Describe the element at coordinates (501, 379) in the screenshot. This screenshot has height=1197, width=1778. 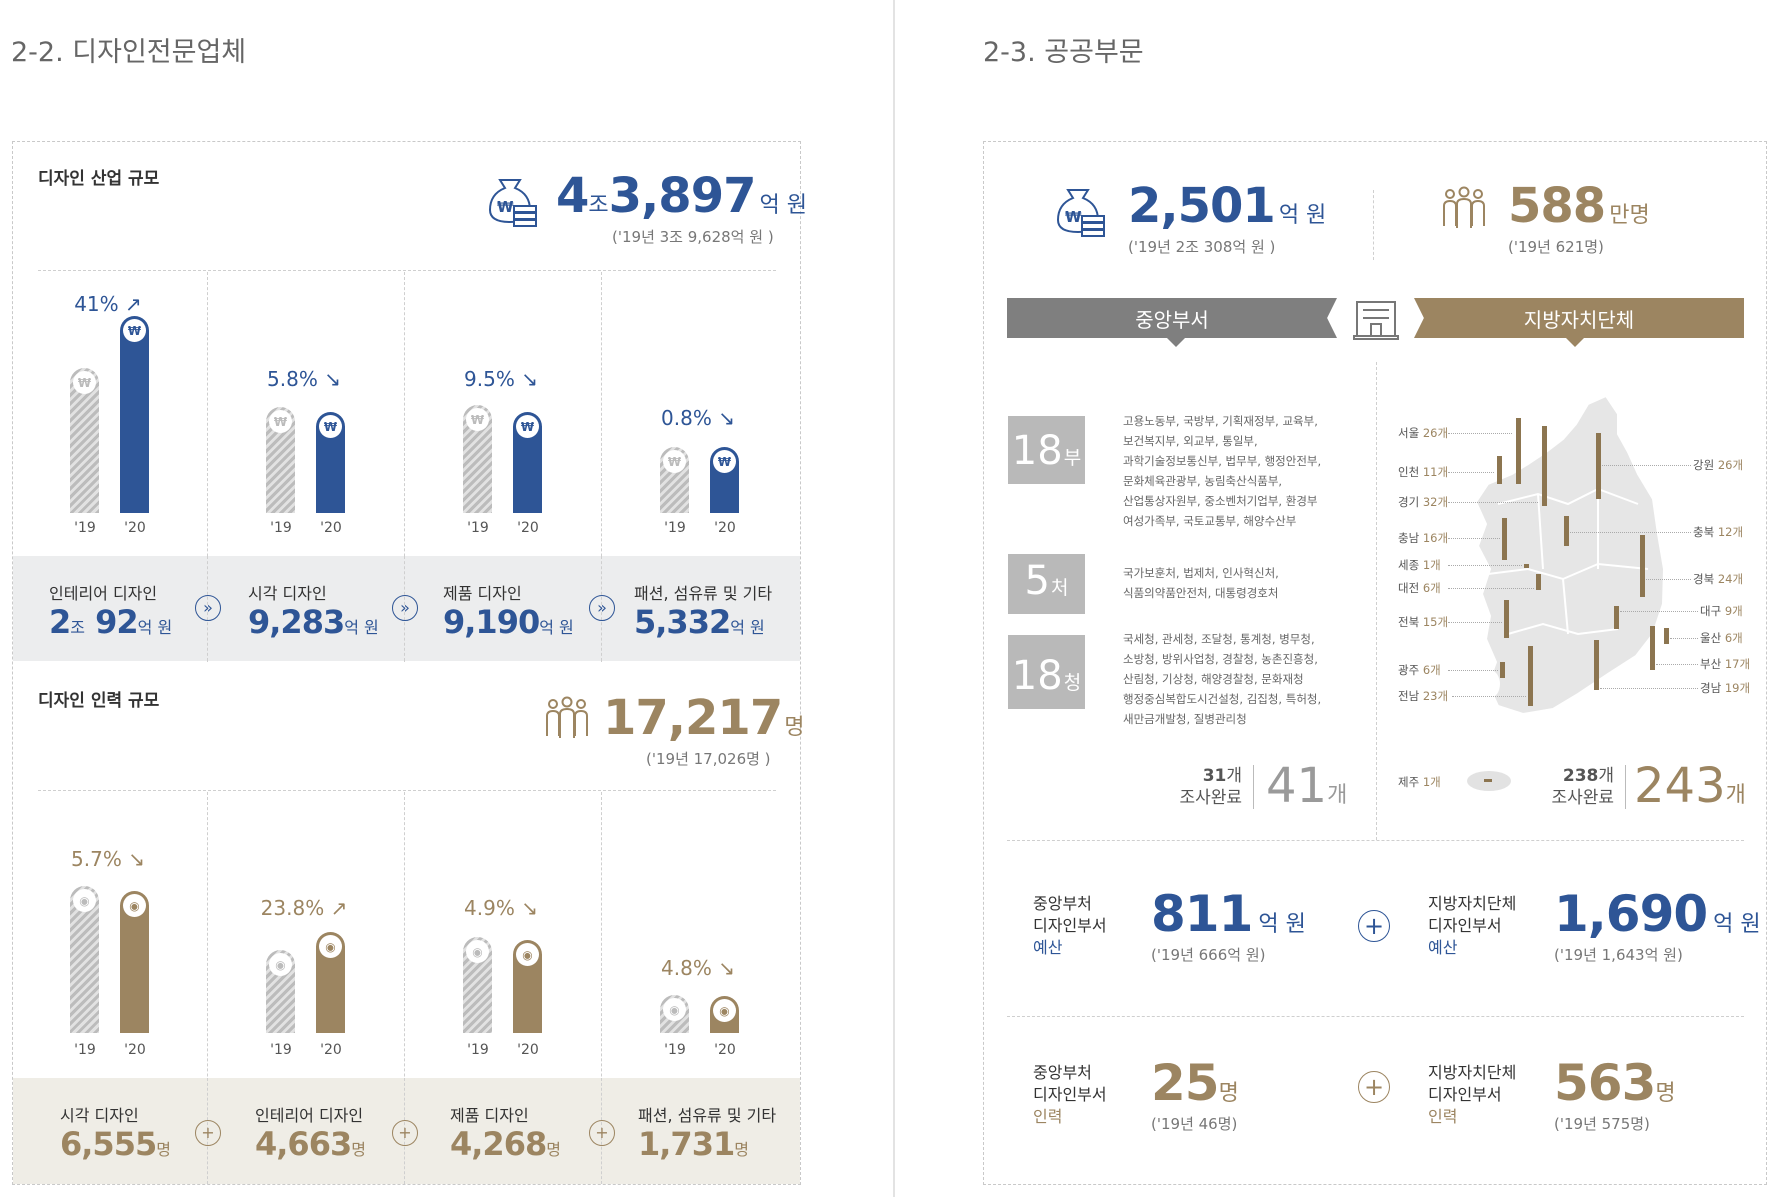
I see `industry-pct-product: 9.5% ↘` at that location.